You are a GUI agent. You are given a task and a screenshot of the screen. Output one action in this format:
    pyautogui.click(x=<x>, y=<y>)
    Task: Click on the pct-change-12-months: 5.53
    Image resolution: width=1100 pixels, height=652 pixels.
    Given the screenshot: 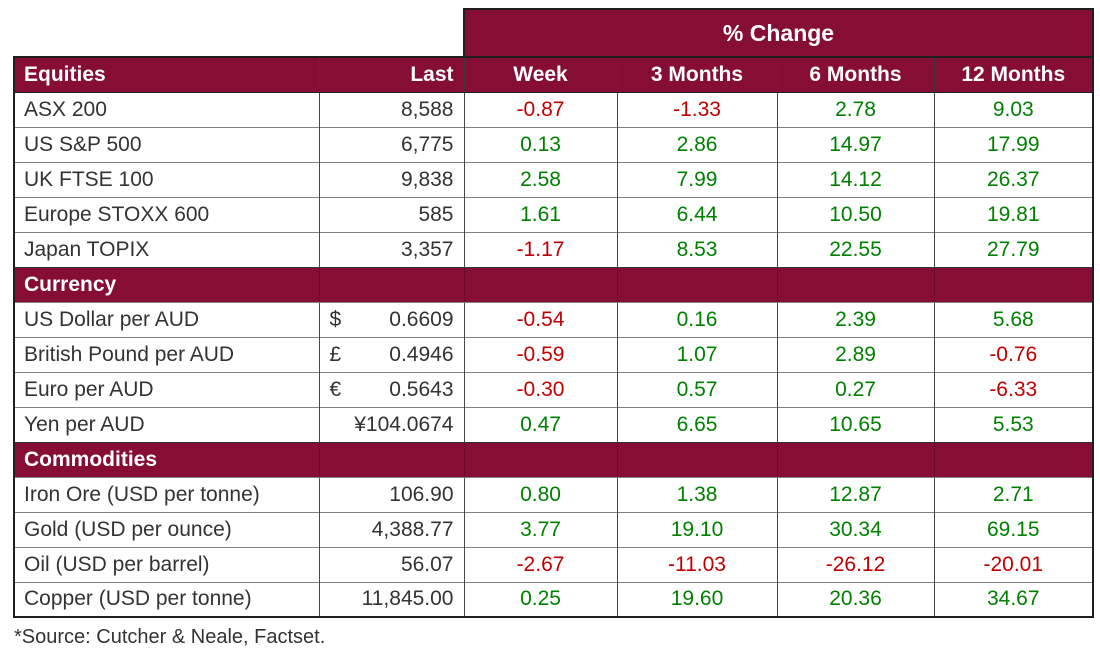 What is the action you would take?
    pyautogui.click(x=1013, y=424)
    